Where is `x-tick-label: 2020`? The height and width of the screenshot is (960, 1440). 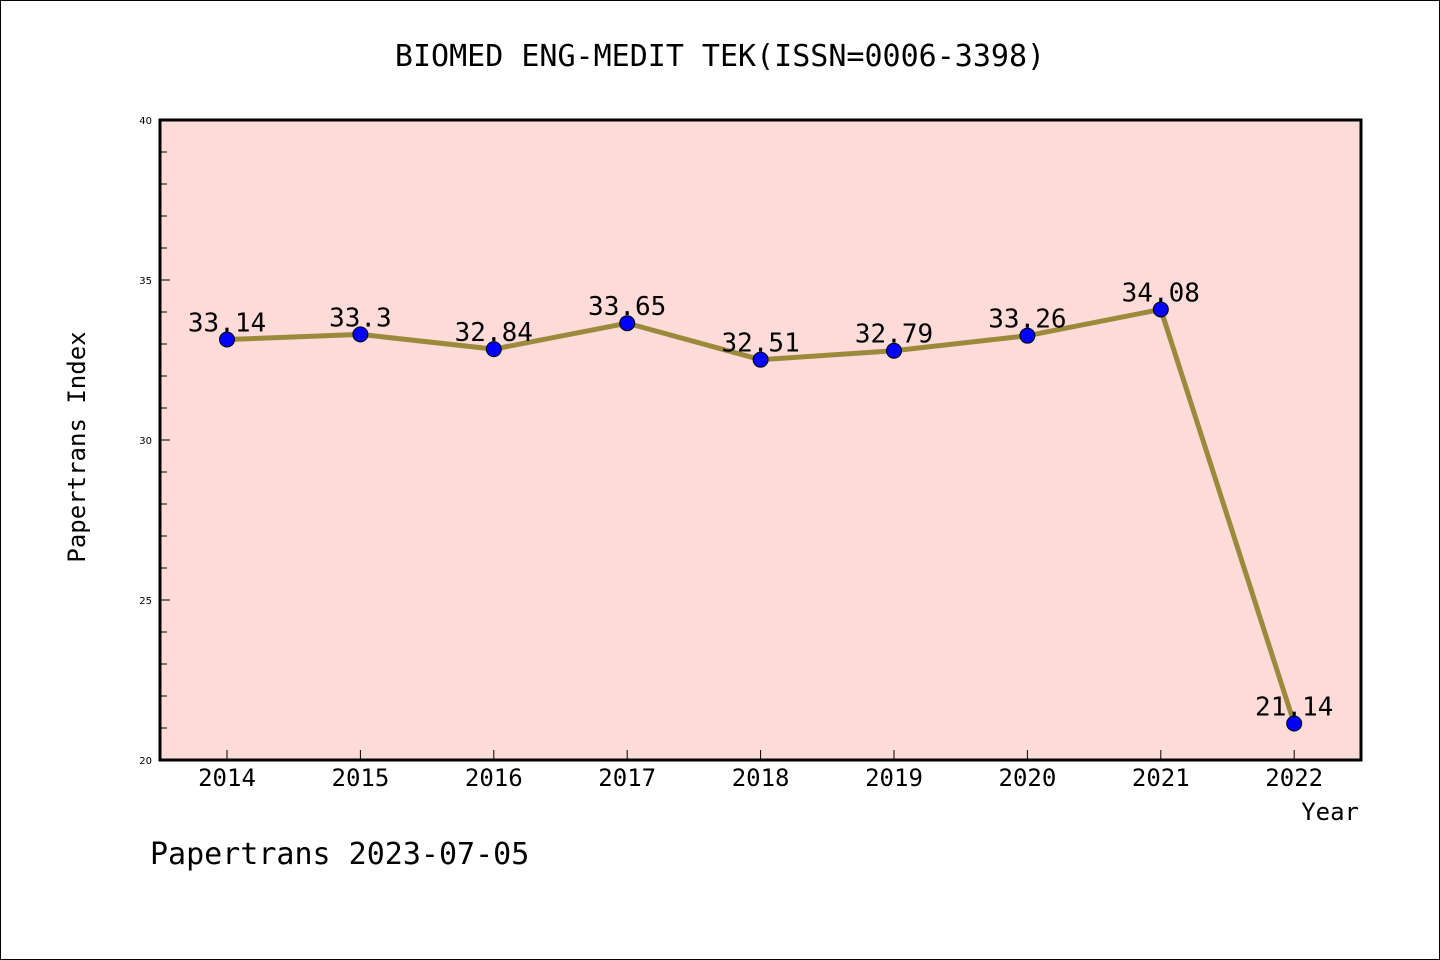 x-tick-label: 2020 is located at coordinates (1028, 778).